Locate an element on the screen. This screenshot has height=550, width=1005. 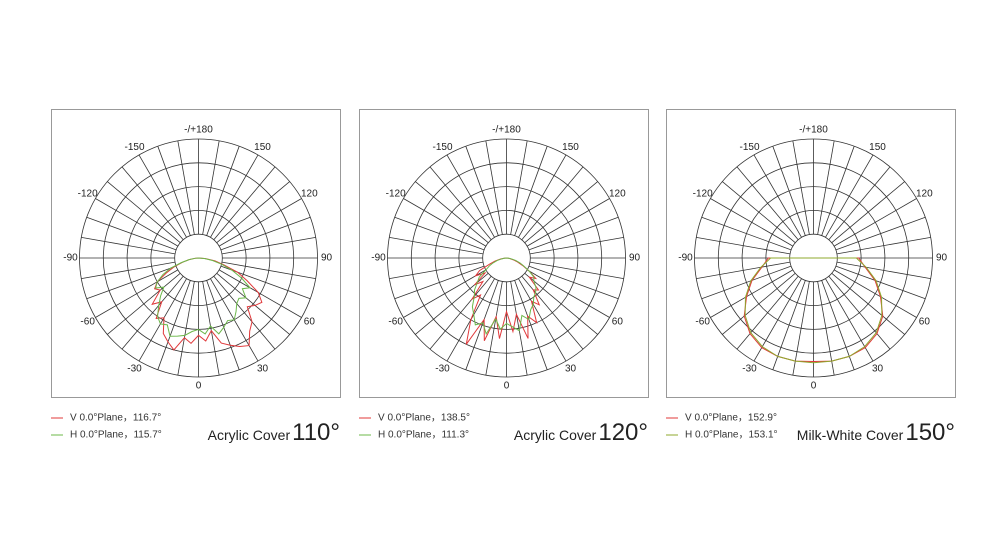
intensity-curve is located at coordinates (207, 304).